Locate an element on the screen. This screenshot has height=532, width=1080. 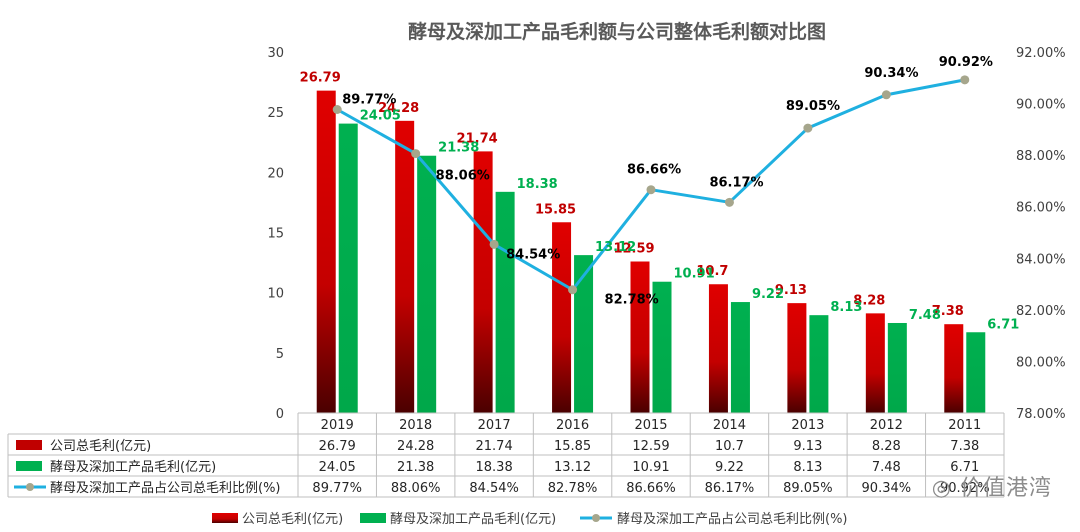
ratio-label: 82.78% is located at coordinates (632, 300).